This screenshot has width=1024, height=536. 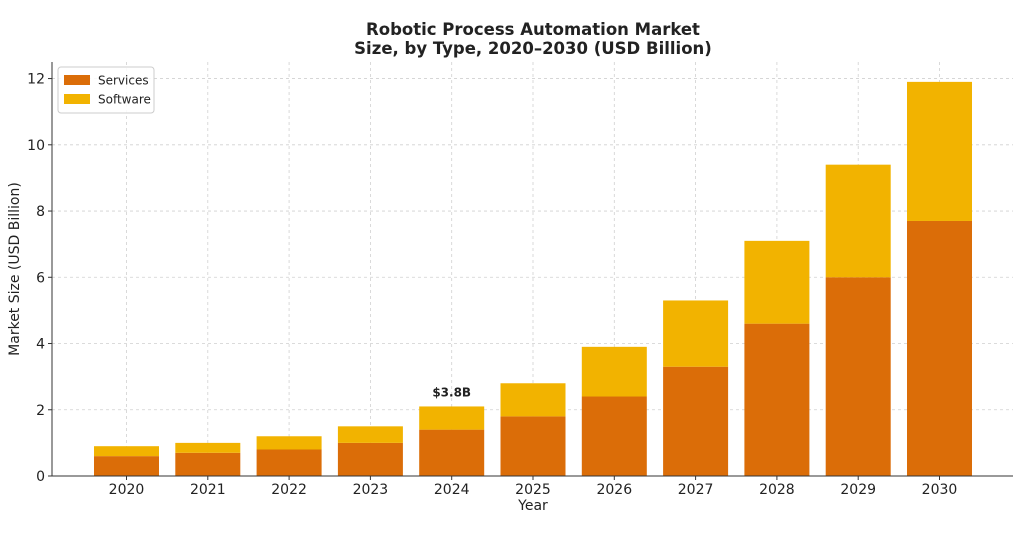 I want to click on legend-label-services: Services, so click(x=123, y=81).